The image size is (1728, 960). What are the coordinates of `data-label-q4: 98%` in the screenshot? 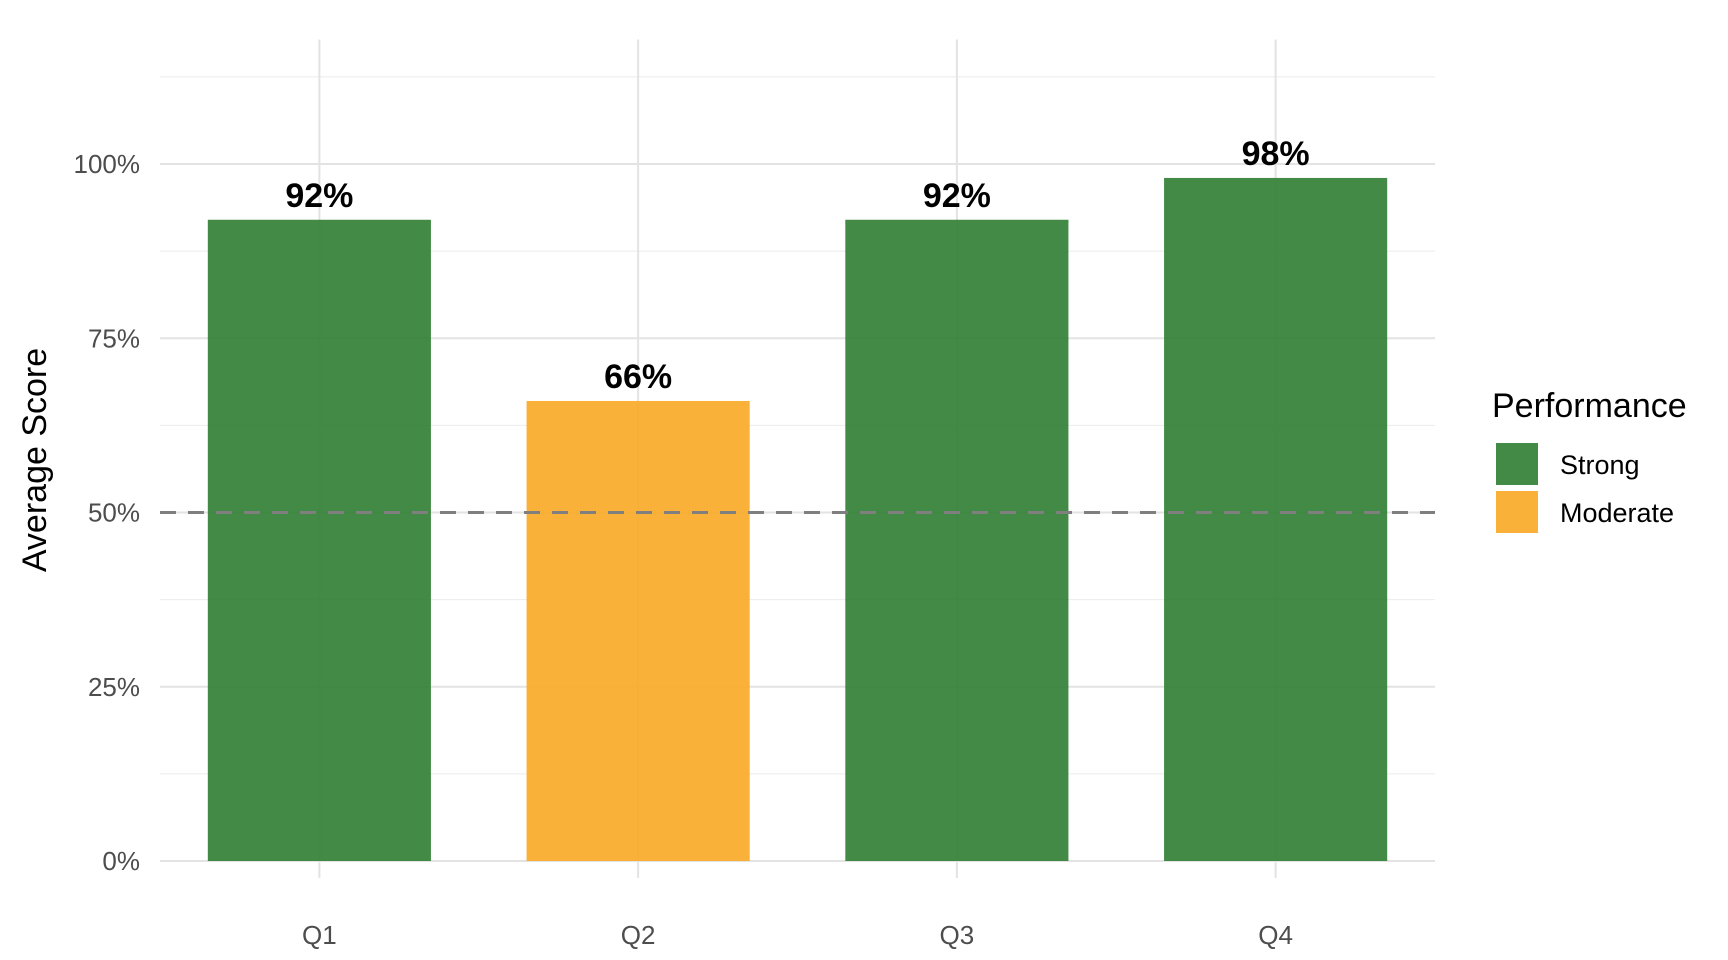 It's located at (1276, 154).